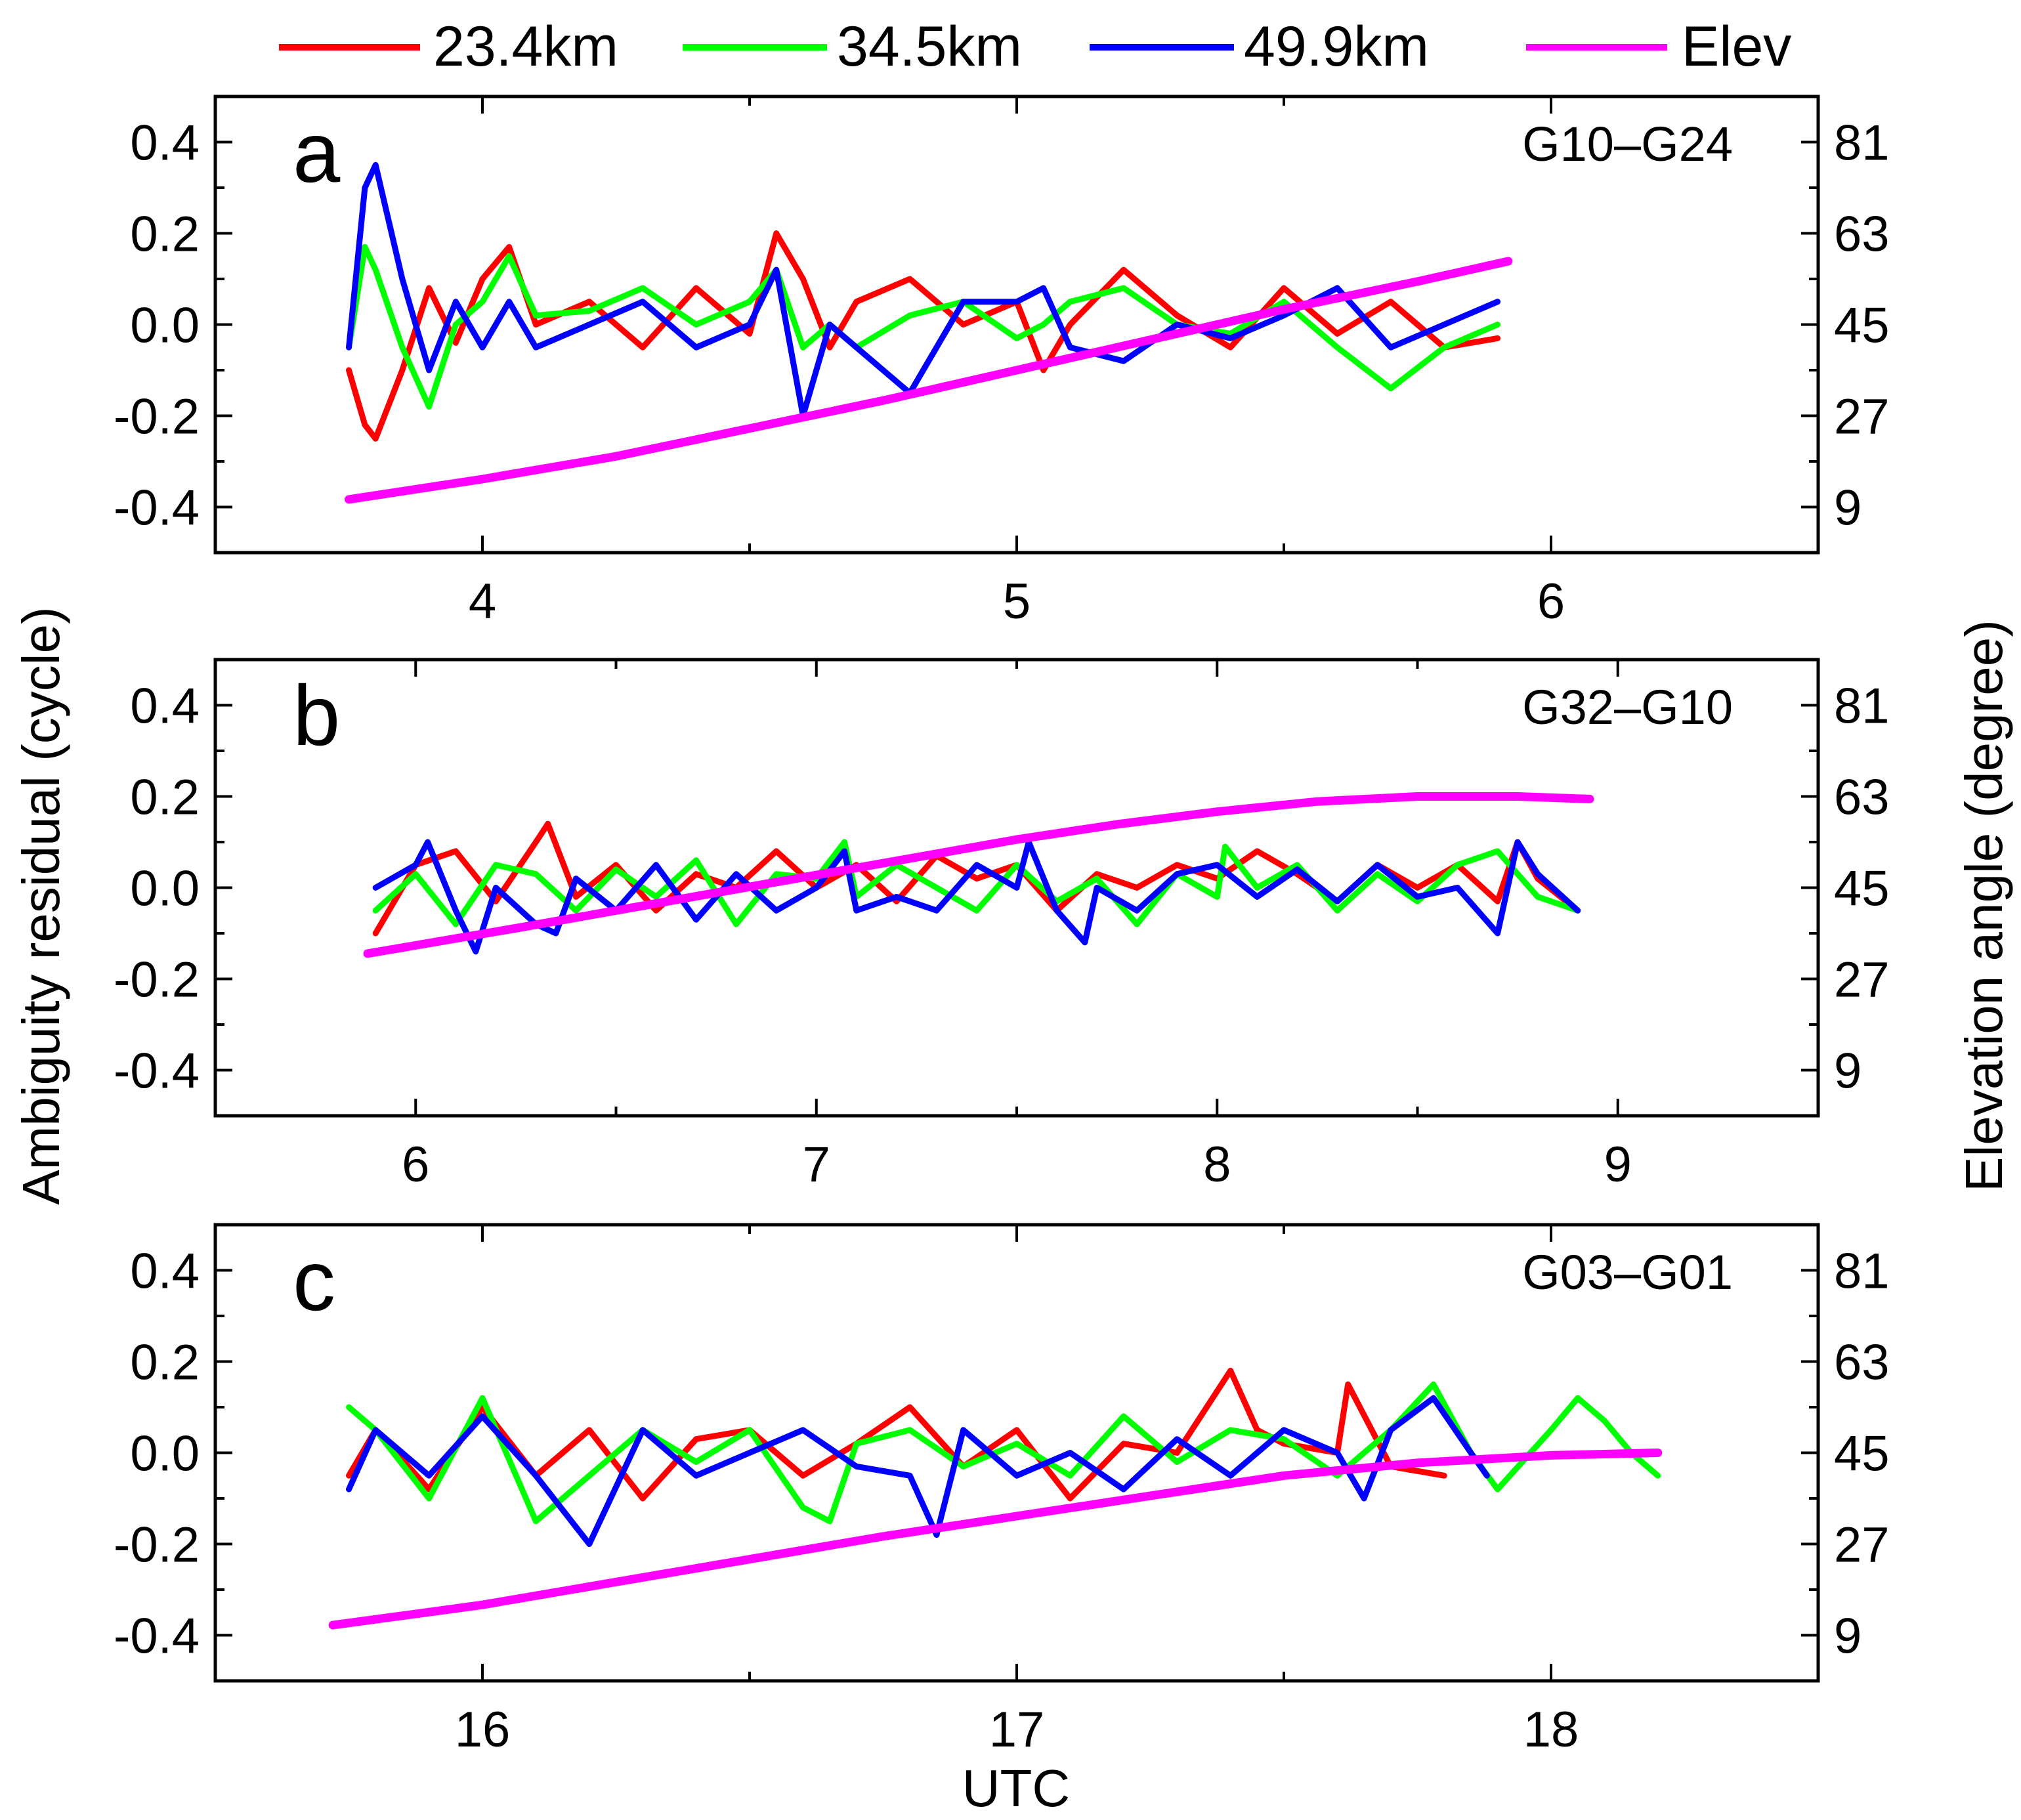  I want to click on series-line-a-49-9km, so click(924, 290).